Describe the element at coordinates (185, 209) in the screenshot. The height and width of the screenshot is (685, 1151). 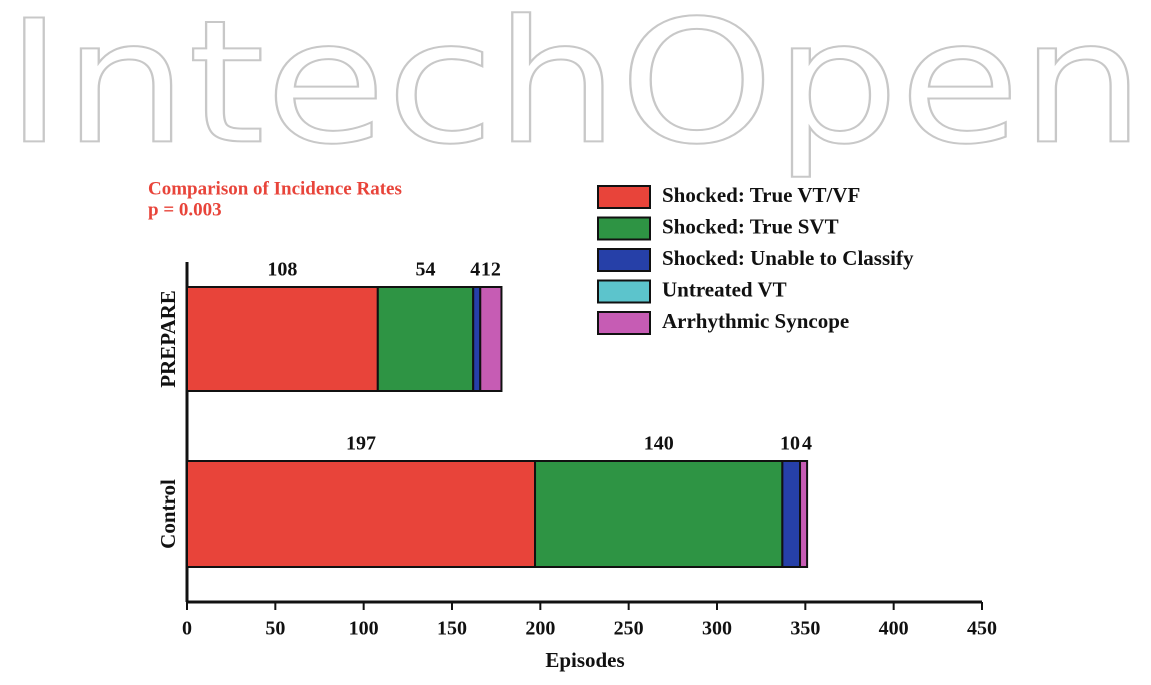
I see `chart-subtitle: p = 0.003` at that location.